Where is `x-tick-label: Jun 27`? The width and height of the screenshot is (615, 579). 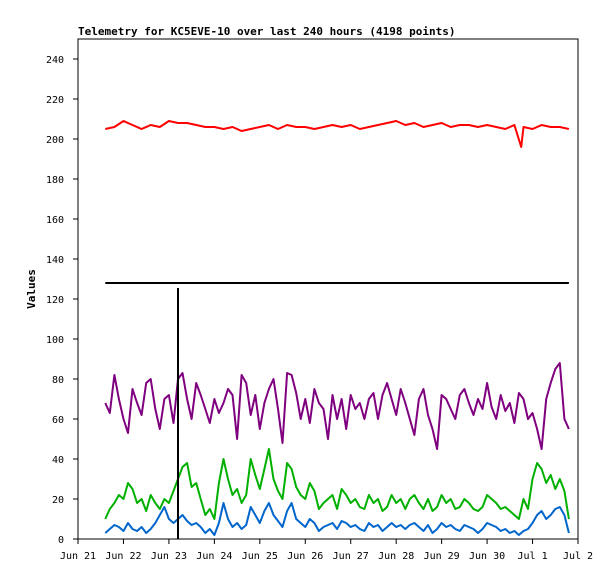 x-tick-label: Jun 27 is located at coordinates (351, 556).